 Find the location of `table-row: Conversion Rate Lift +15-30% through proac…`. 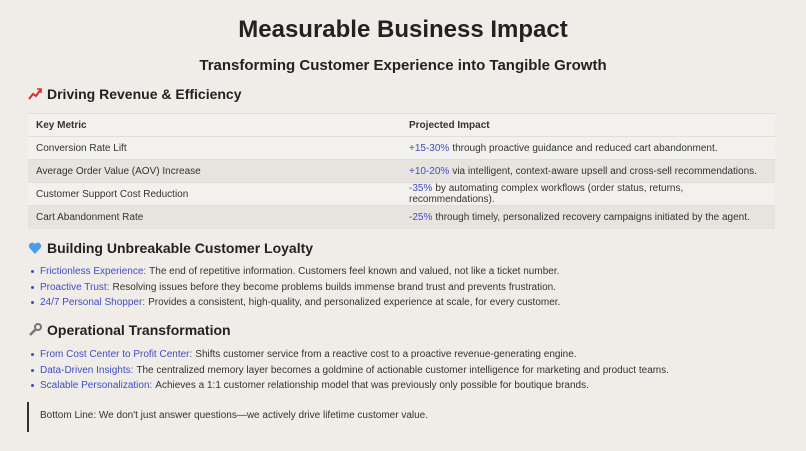

table-row: Conversion Rate Lift +15-30% through proac… is located at coordinates (401, 148).